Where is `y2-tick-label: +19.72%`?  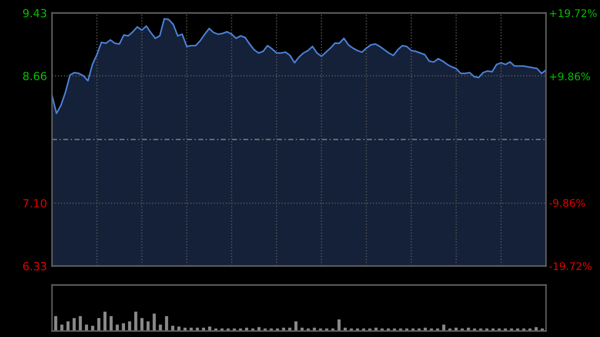 y2-tick-label: +19.72% is located at coordinates (573, 13).